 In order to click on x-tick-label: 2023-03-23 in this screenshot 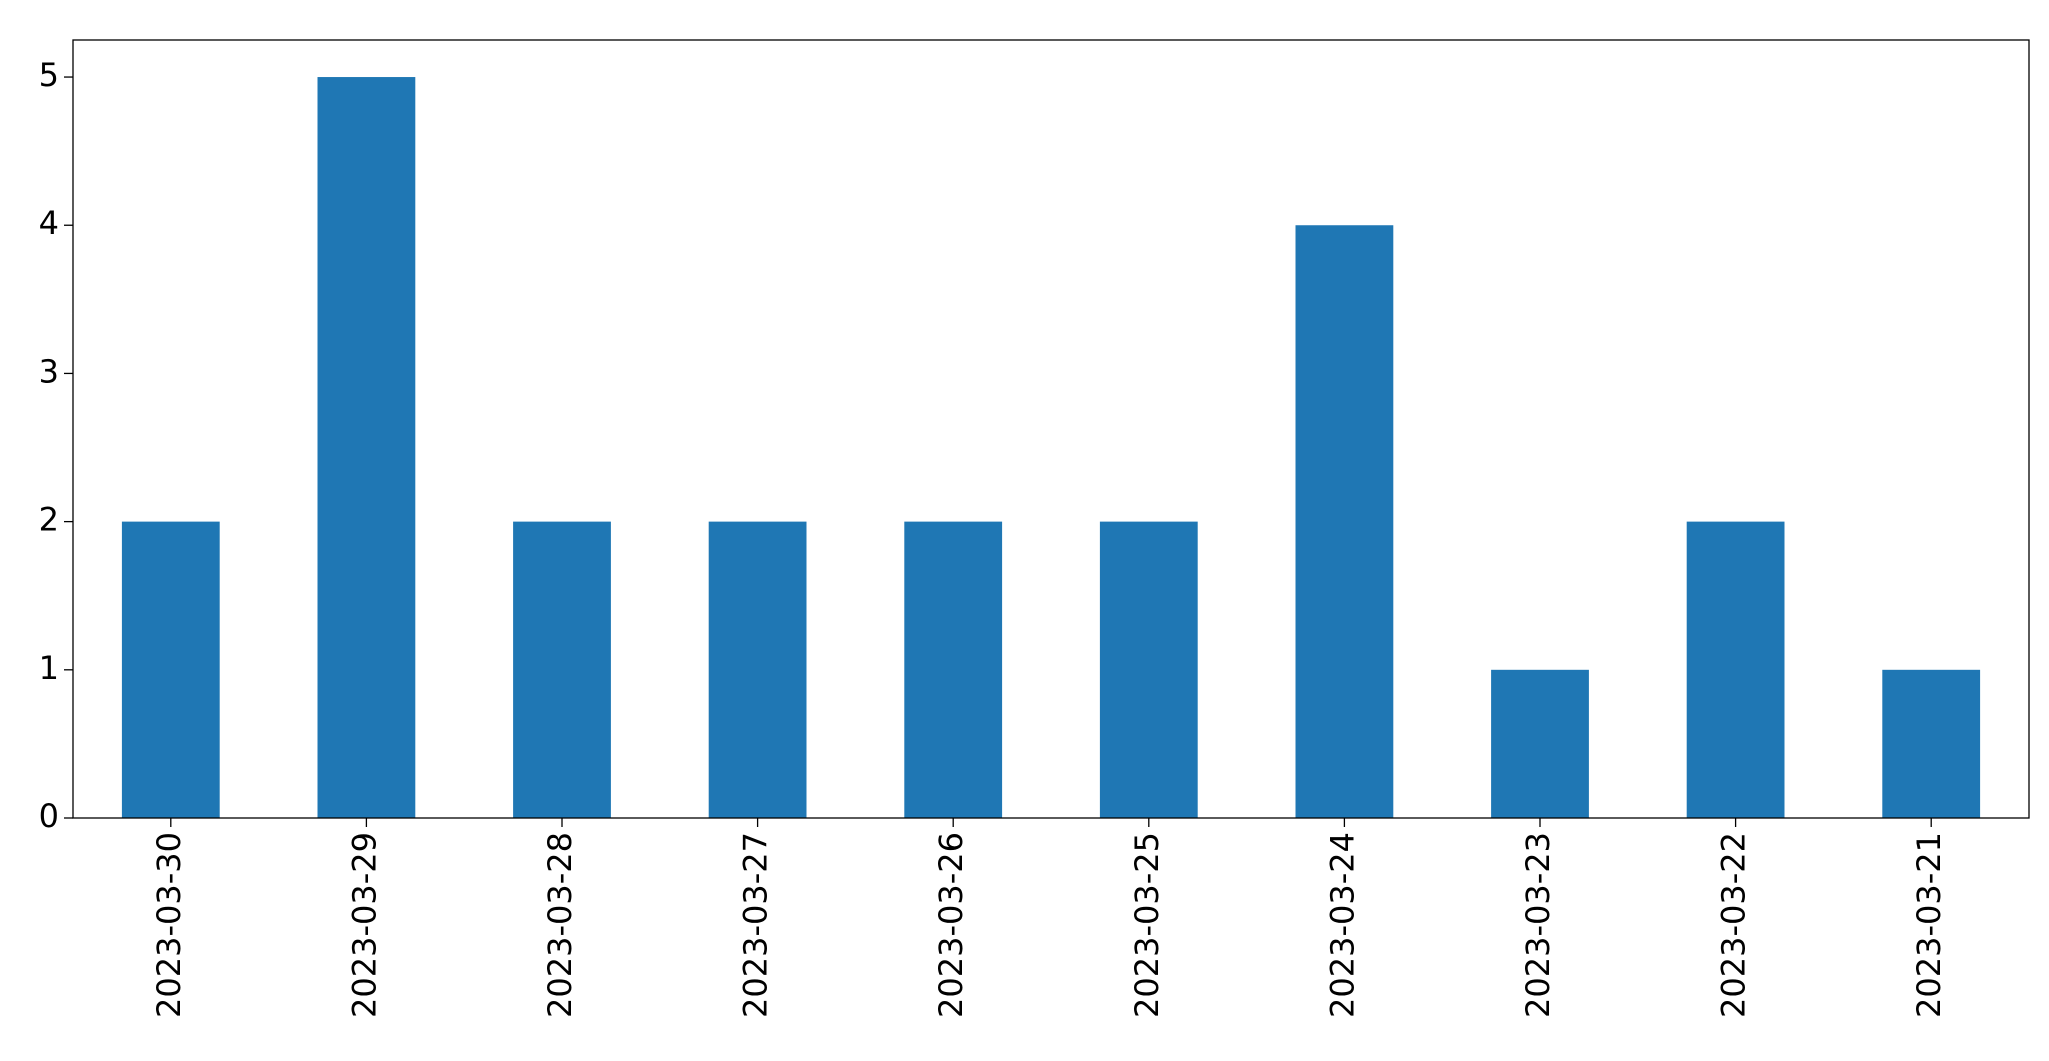, I will do `click(1538, 925)`.